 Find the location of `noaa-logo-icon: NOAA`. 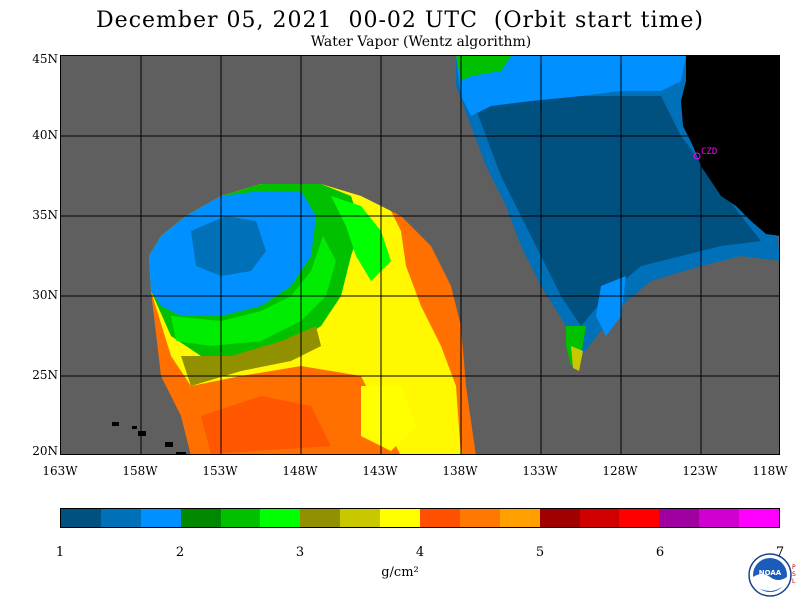

noaa-logo-icon: NOAA is located at coordinates (770, 575).